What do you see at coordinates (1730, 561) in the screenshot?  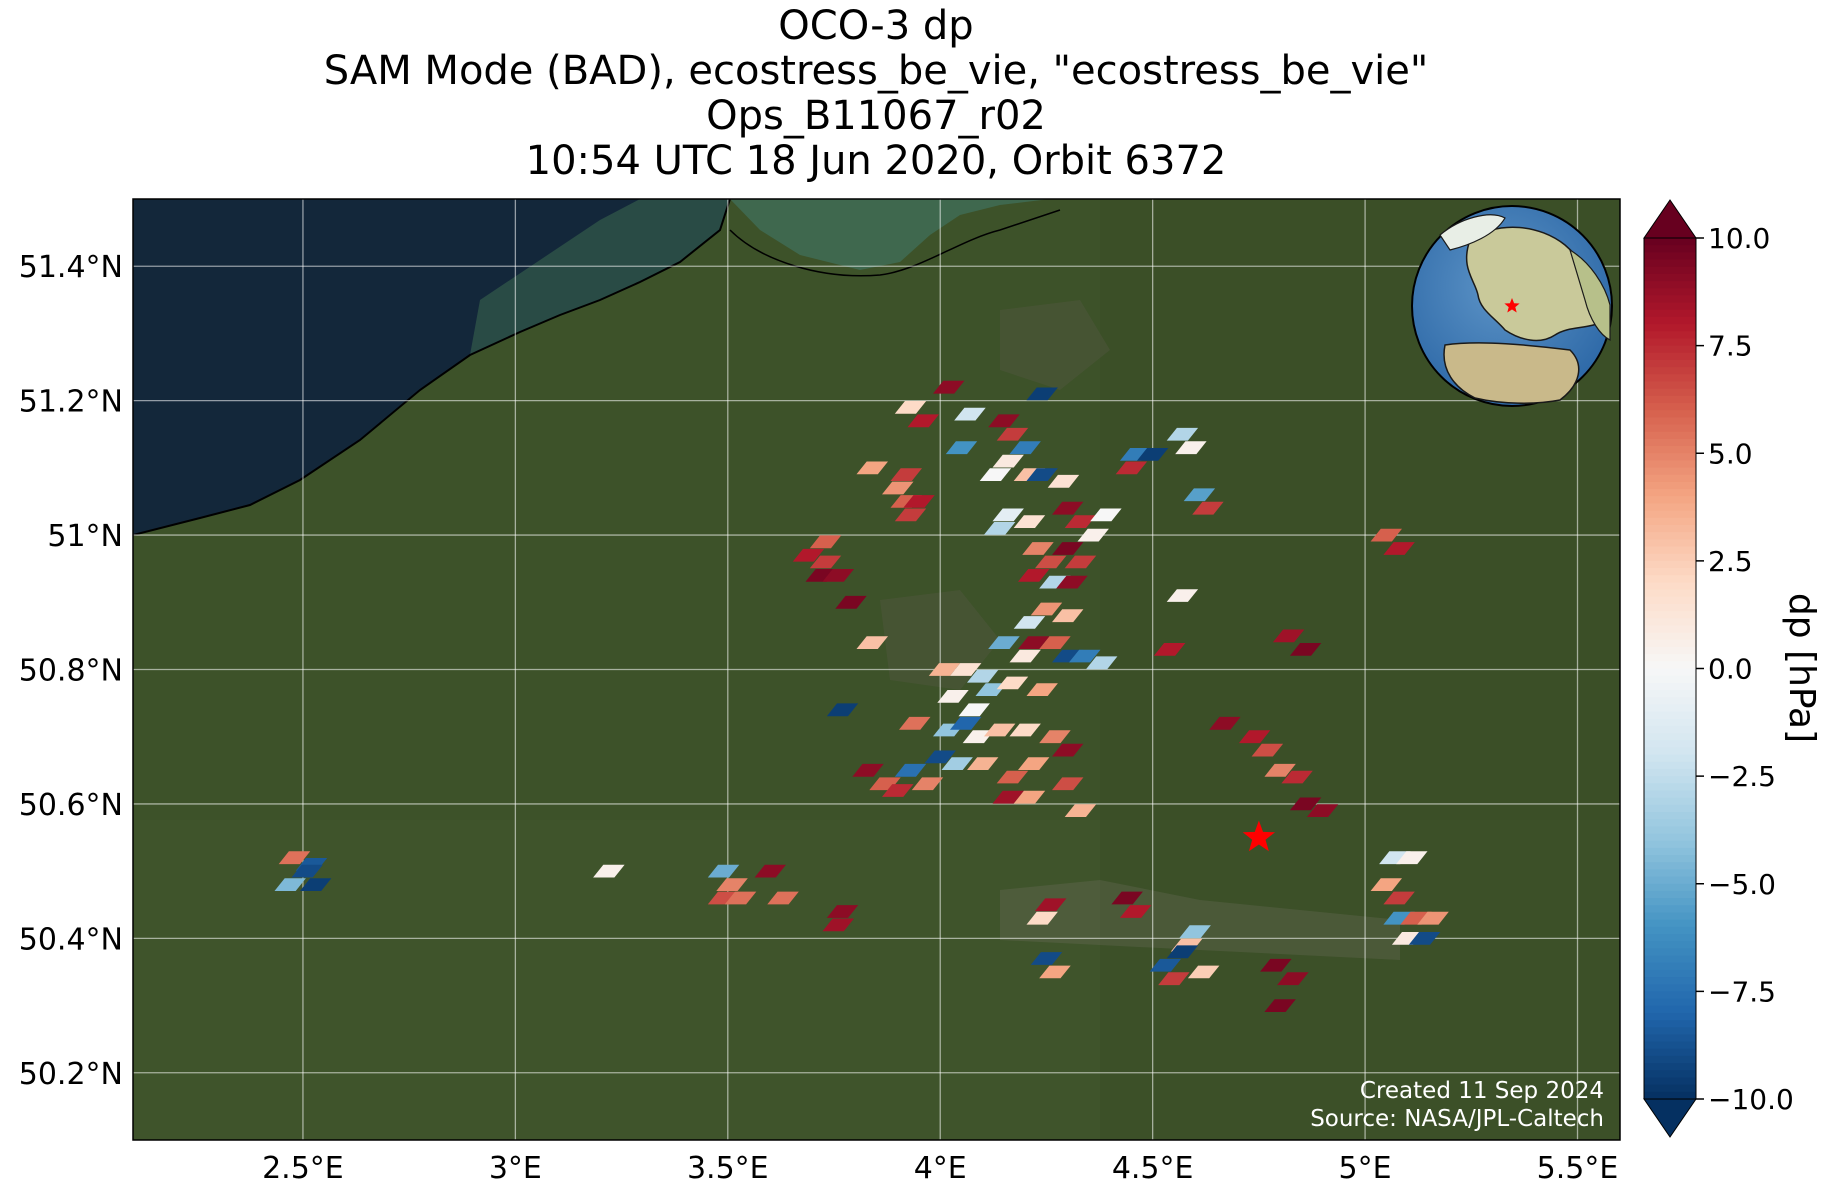 I see `colorbar-tick-label: 2.5` at bounding box center [1730, 561].